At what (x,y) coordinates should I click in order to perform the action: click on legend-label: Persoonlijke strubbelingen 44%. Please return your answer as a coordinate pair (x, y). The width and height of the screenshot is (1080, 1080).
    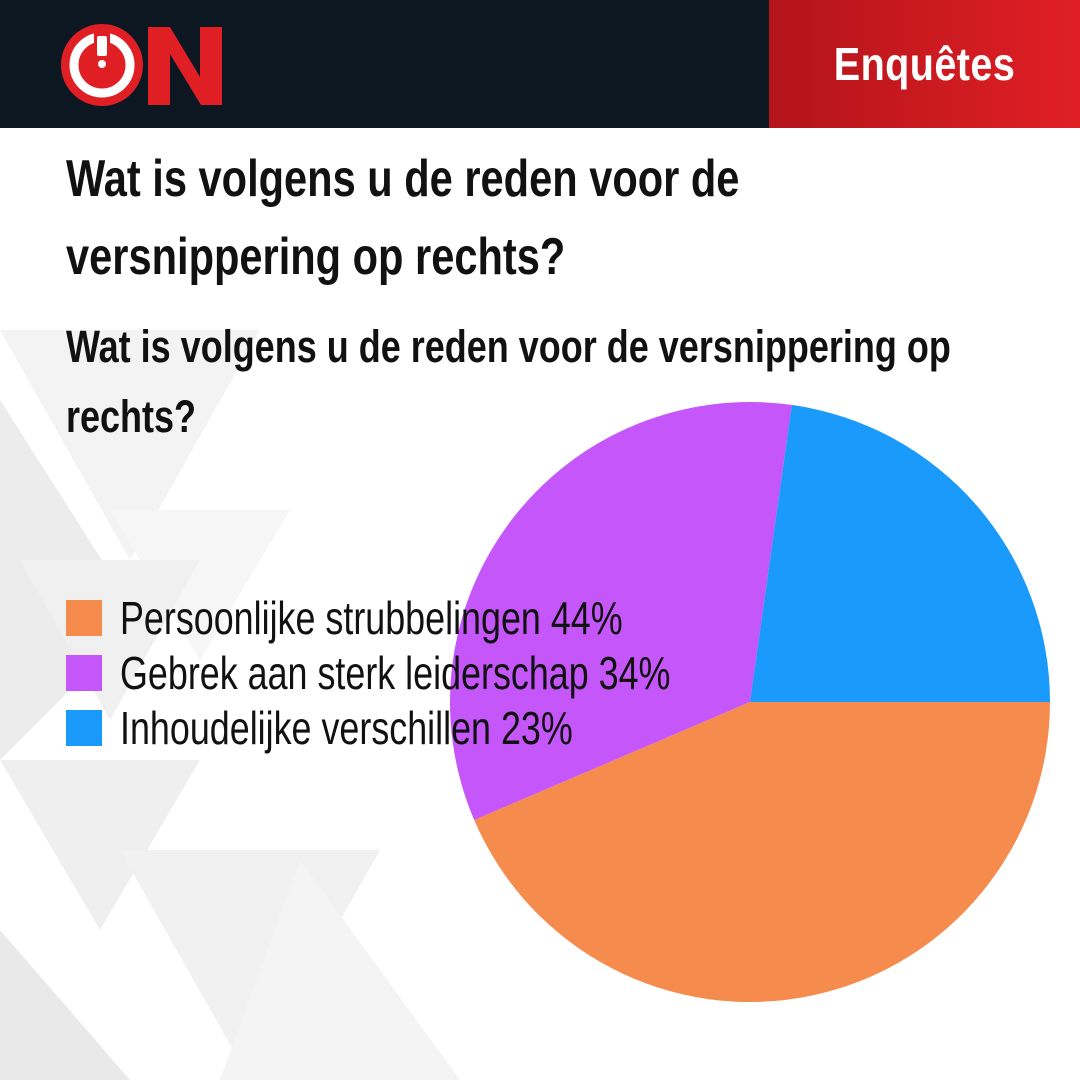
    Looking at the image, I should click on (371, 617).